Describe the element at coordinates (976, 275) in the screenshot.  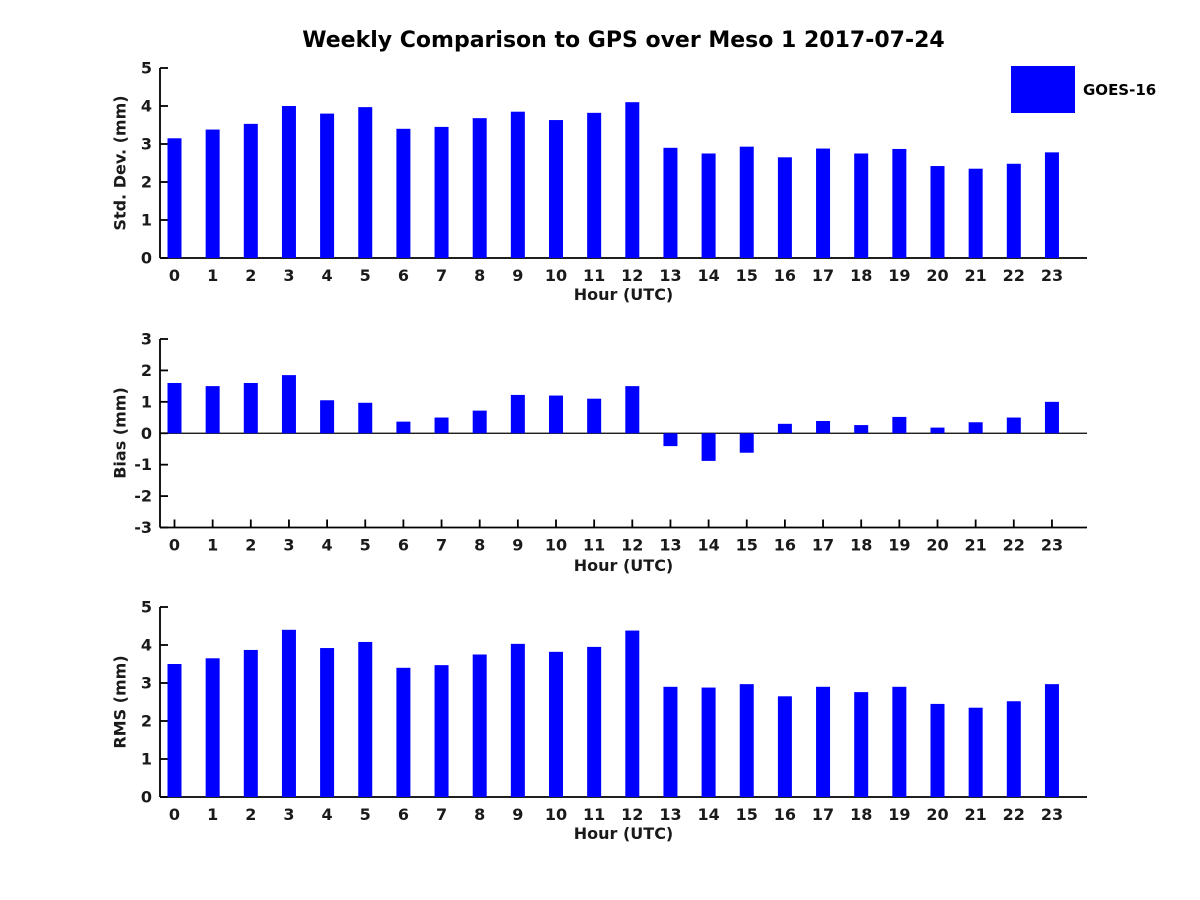
I see `x-tick-label: 21` at that location.